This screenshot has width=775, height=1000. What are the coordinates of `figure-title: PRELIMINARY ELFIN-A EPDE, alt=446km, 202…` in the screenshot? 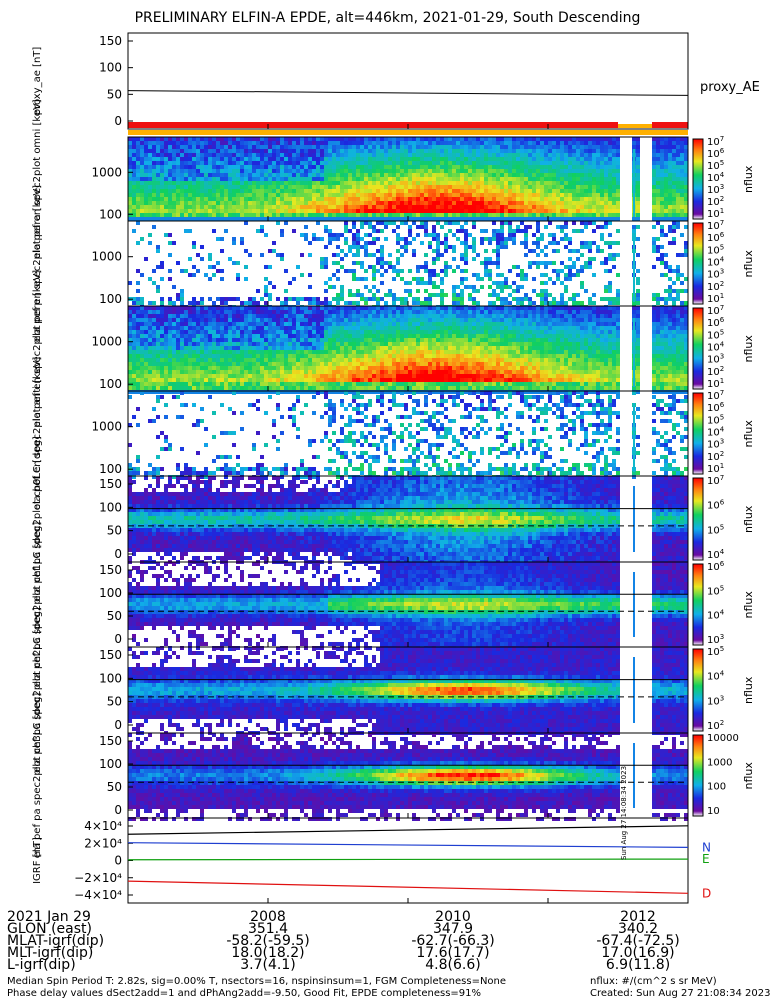 It's located at (387, 18).